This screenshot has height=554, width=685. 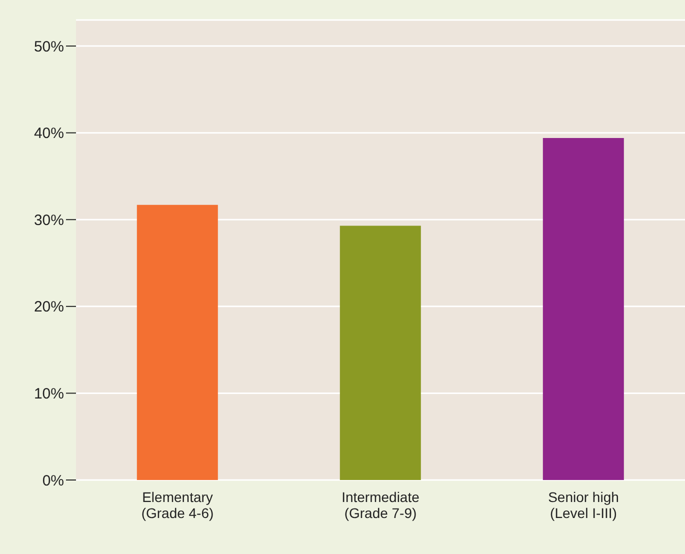 I want to click on y-tick-label: 20%, so click(x=49, y=307).